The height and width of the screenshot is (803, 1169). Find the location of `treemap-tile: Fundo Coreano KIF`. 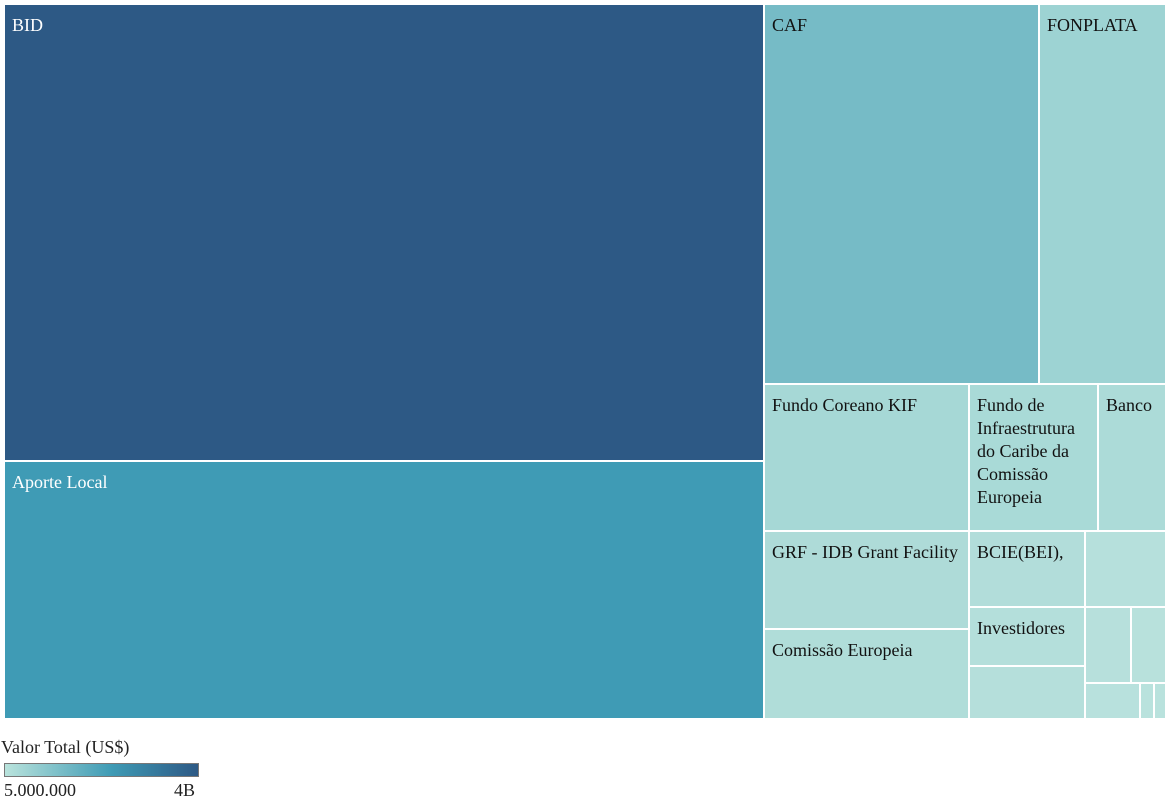

treemap-tile: Fundo Coreano KIF is located at coordinates (866, 457).